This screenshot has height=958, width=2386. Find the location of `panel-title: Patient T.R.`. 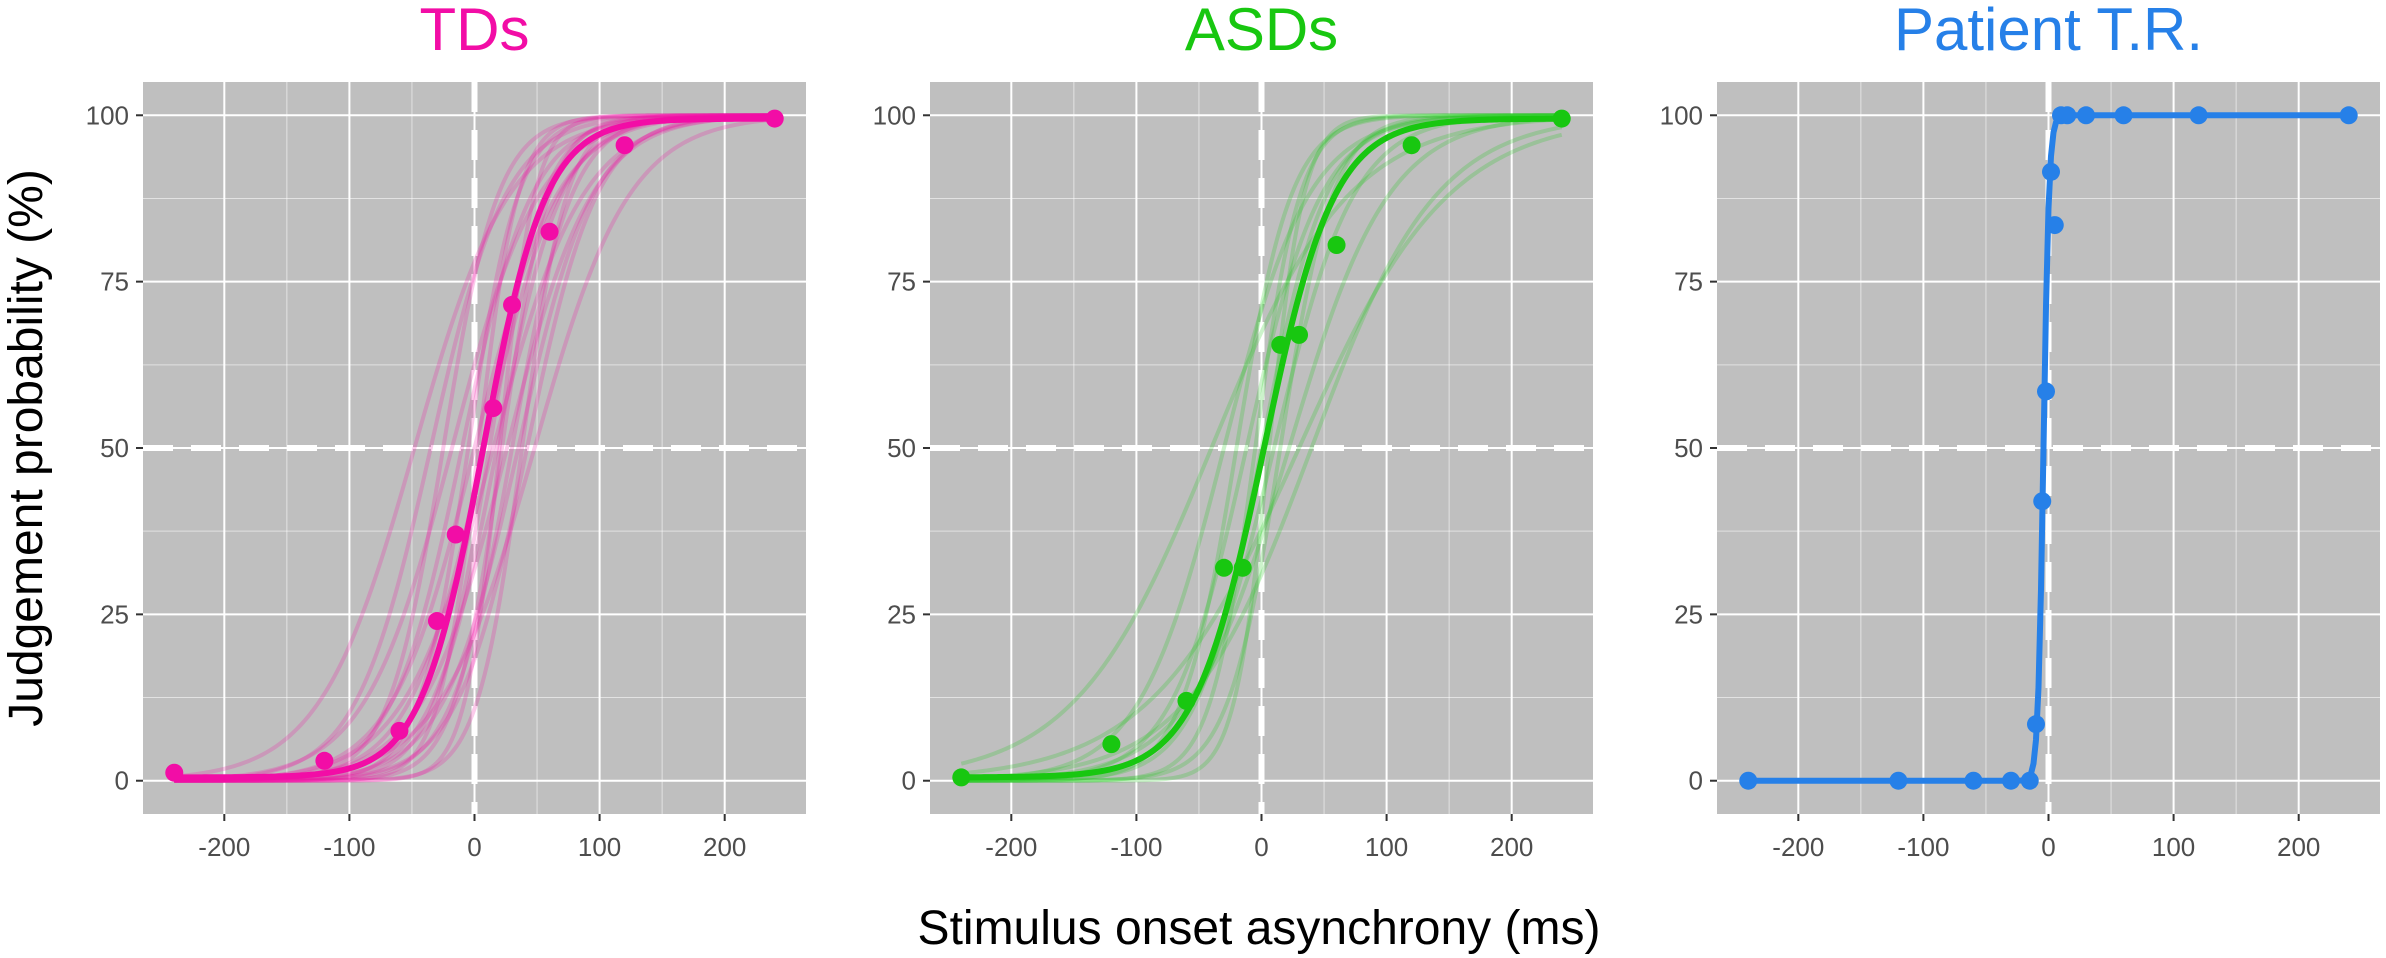

panel-title: Patient T.R. is located at coordinates (2048, 31).